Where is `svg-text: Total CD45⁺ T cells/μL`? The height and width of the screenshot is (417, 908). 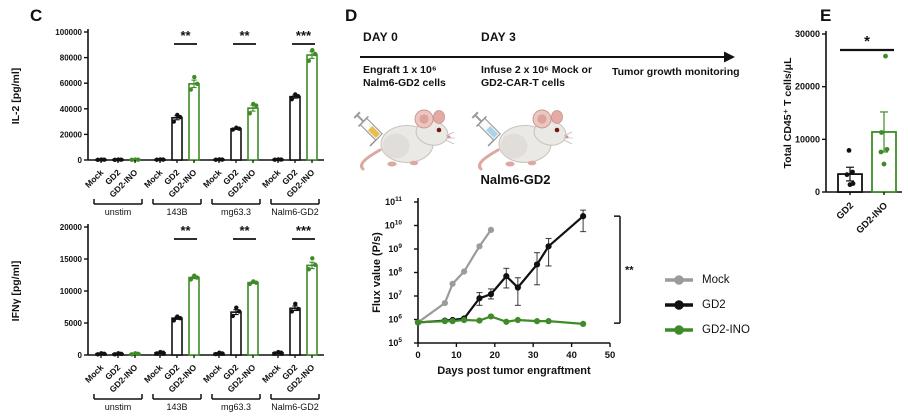
svg-text: Total CD45⁺ T cells/μL is located at coordinates (788, 113).